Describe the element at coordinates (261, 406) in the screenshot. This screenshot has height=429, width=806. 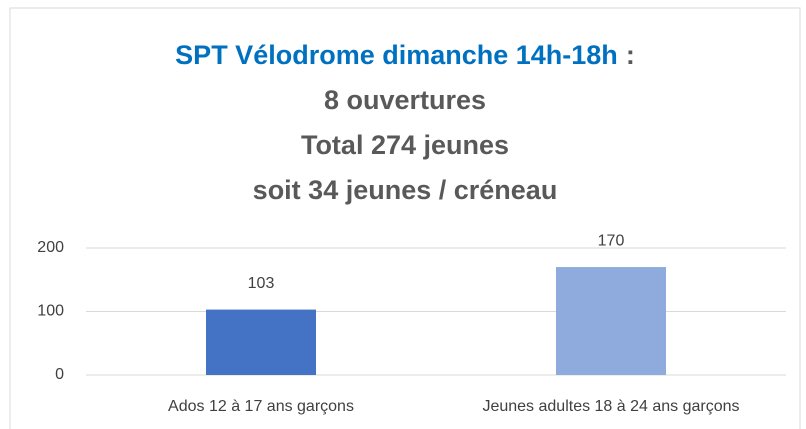
I see `x-tick-label: Ados 12 à 17 ans garçons` at that location.